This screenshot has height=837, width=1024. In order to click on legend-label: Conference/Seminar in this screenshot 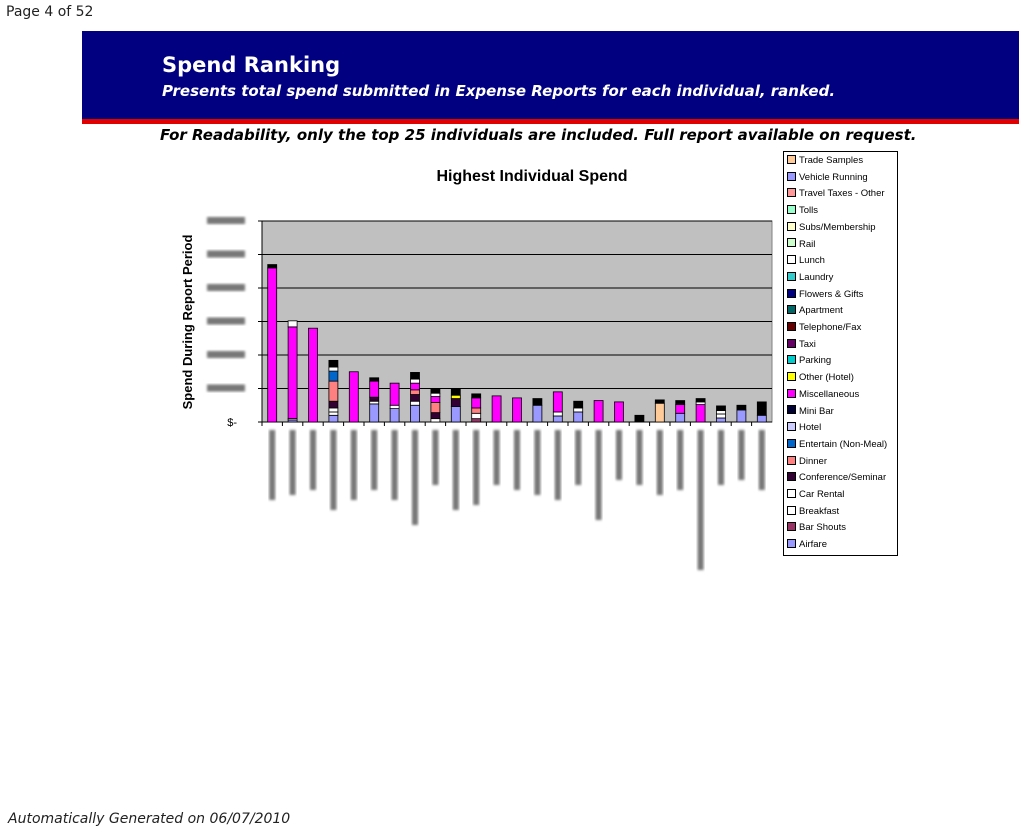, I will do `click(843, 478)`.